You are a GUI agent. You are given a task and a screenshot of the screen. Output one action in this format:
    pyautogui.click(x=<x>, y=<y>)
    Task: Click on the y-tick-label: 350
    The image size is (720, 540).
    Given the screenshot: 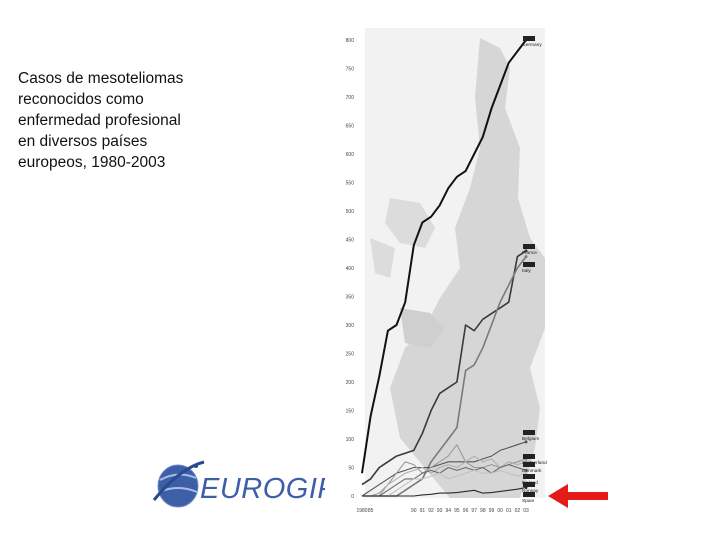 What is the action you would take?
    pyautogui.click(x=350, y=298)
    